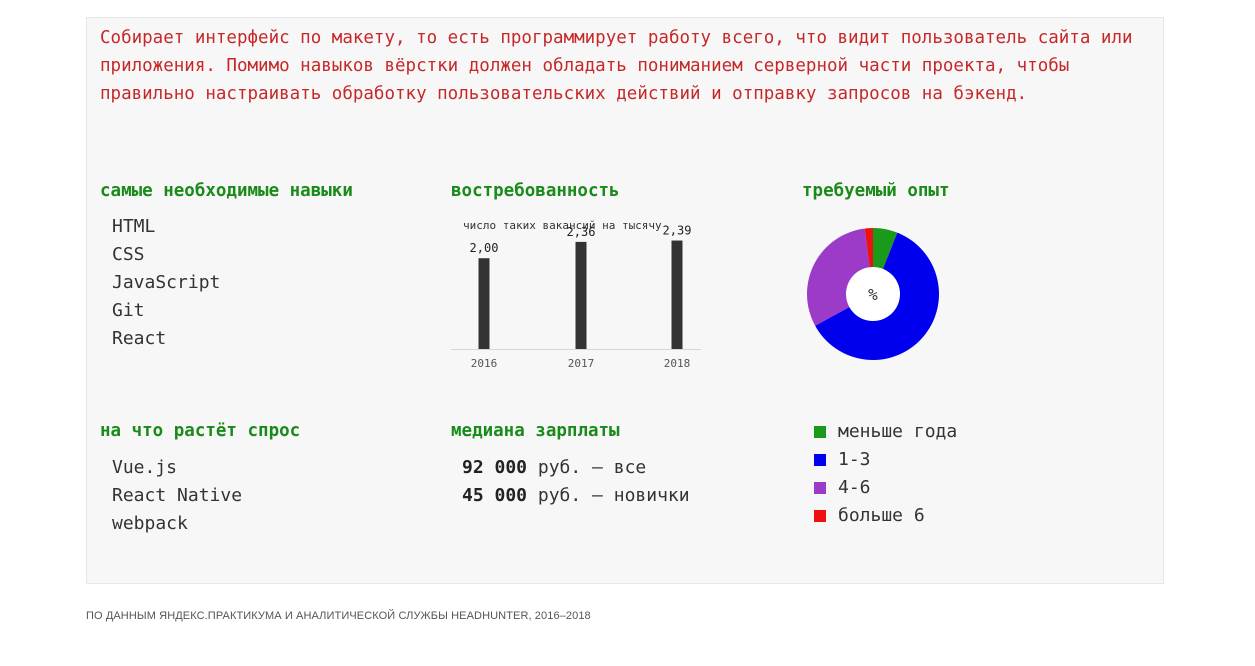 The image size is (1255, 666). I want to click on bar-2018, so click(677, 294).